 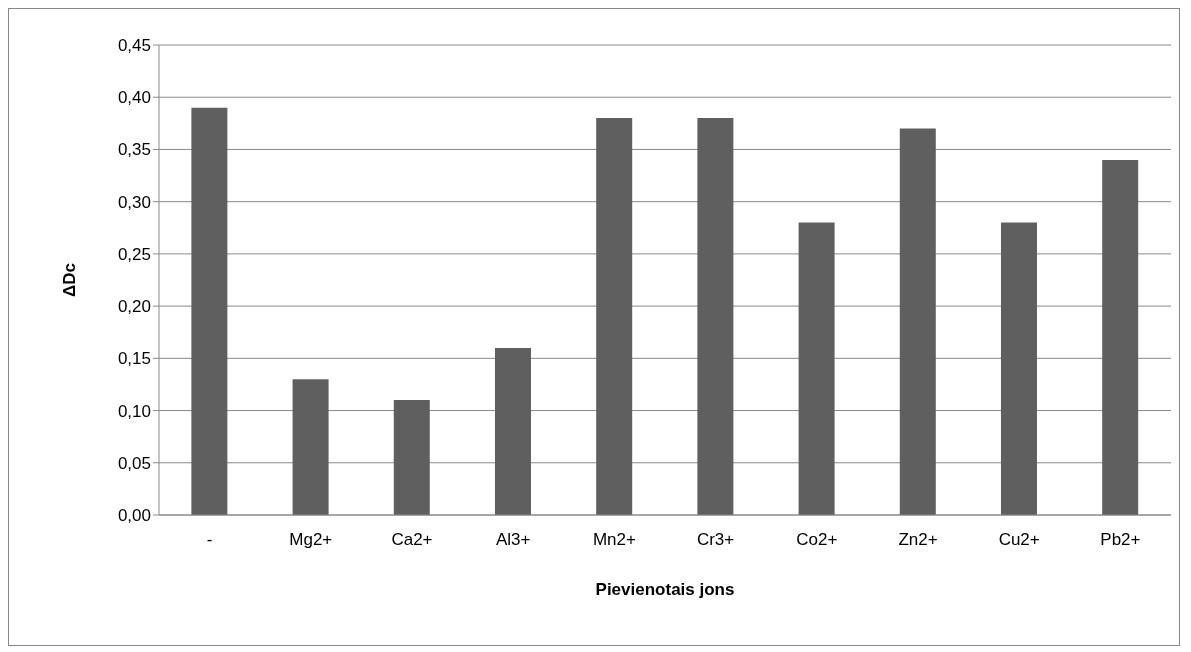 What do you see at coordinates (134, 254) in the screenshot?
I see `y-tick-label: 0,25` at bounding box center [134, 254].